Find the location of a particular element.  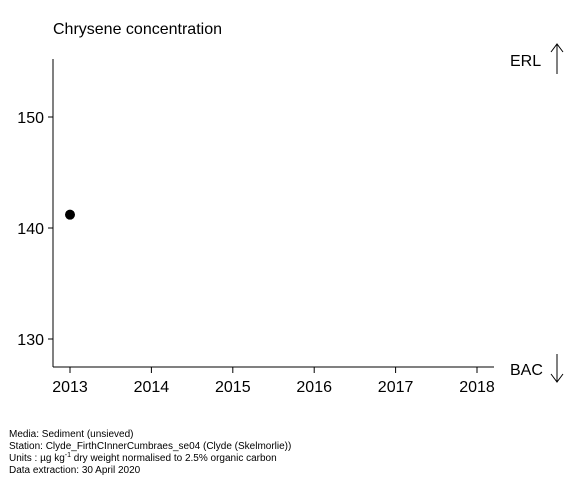

footer-extraction: Data extraction: 30 April 2020 is located at coordinates (75, 470).